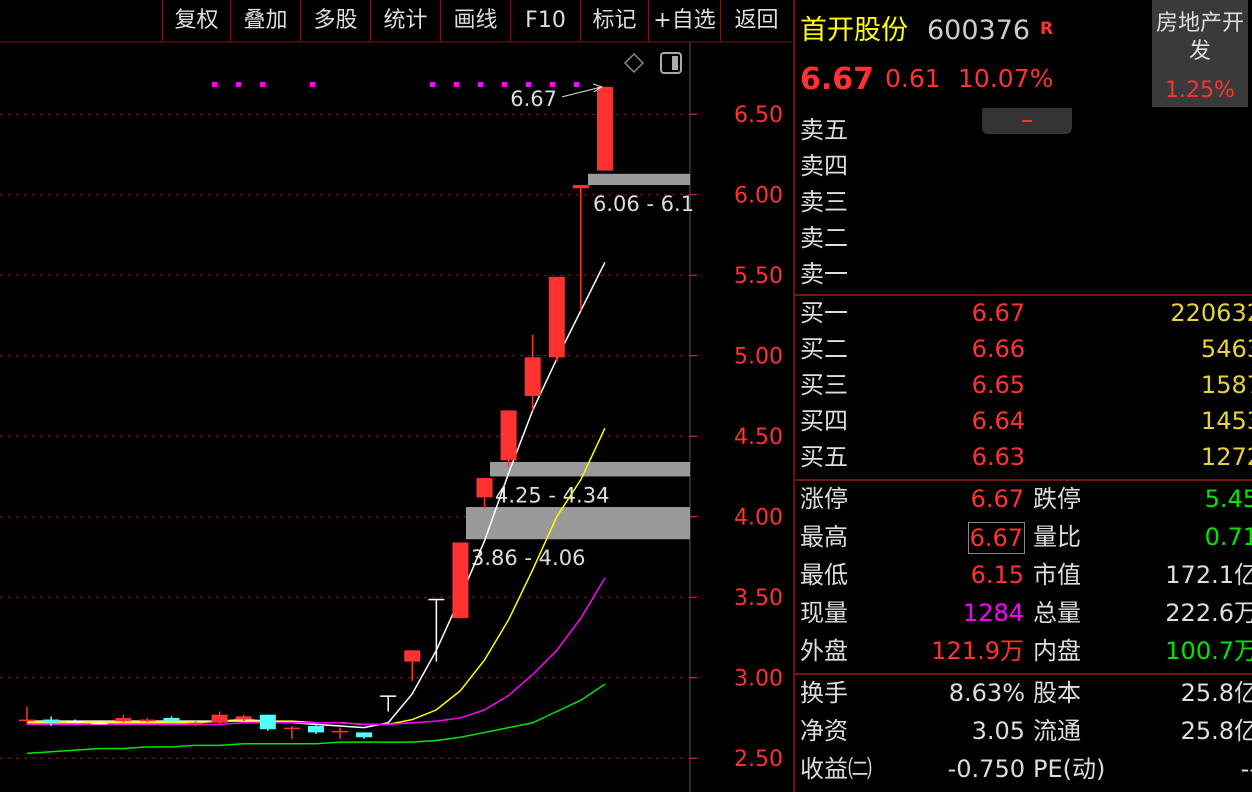 This screenshot has width=1252, height=792. What do you see at coordinates (824, 499) in the screenshot?
I see `stat-label: 涨停` at bounding box center [824, 499].